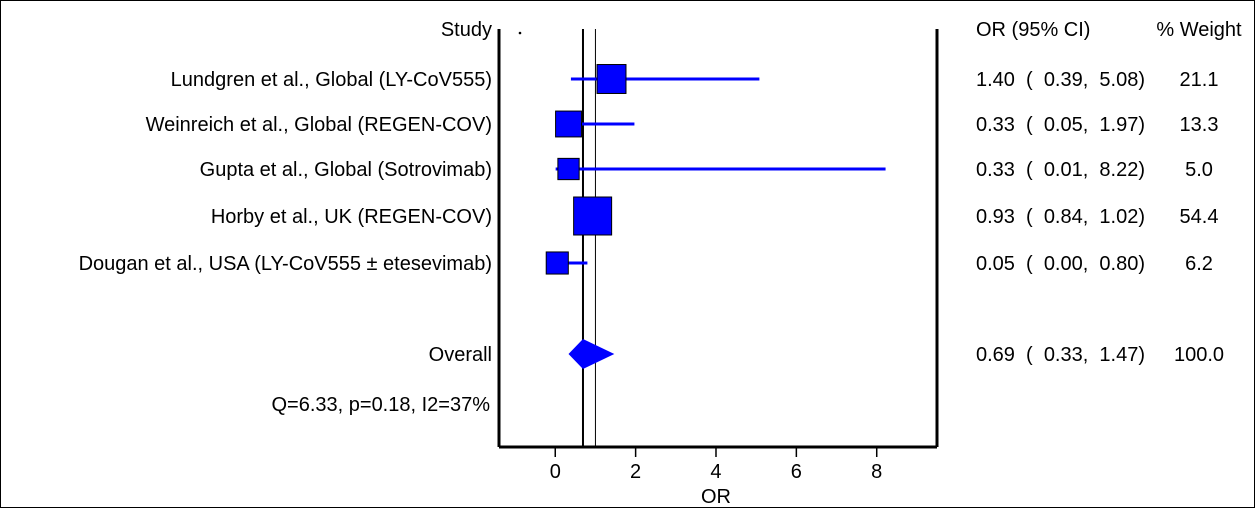  Describe the element at coordinates (1199, 30) in the screenshot. I see `weight-column-header: % Weight` at that location.